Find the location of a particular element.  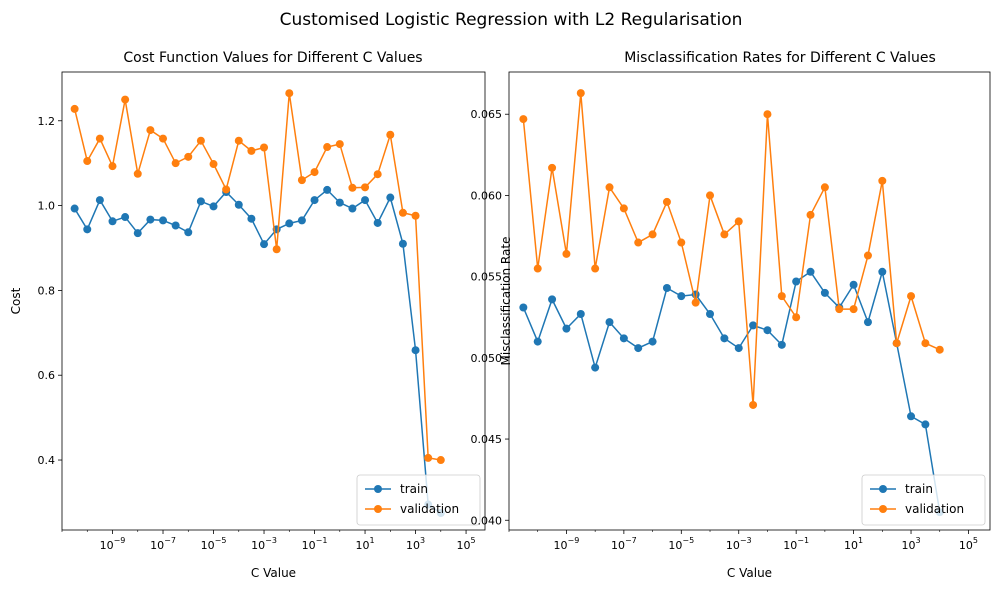

y-axis-title: Cost is located at coordinates (16, 300).